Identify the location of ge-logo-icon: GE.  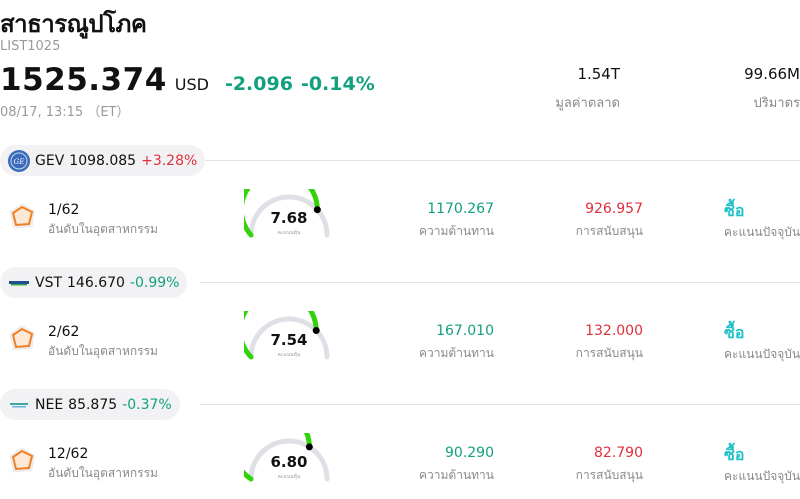
(19, 160).